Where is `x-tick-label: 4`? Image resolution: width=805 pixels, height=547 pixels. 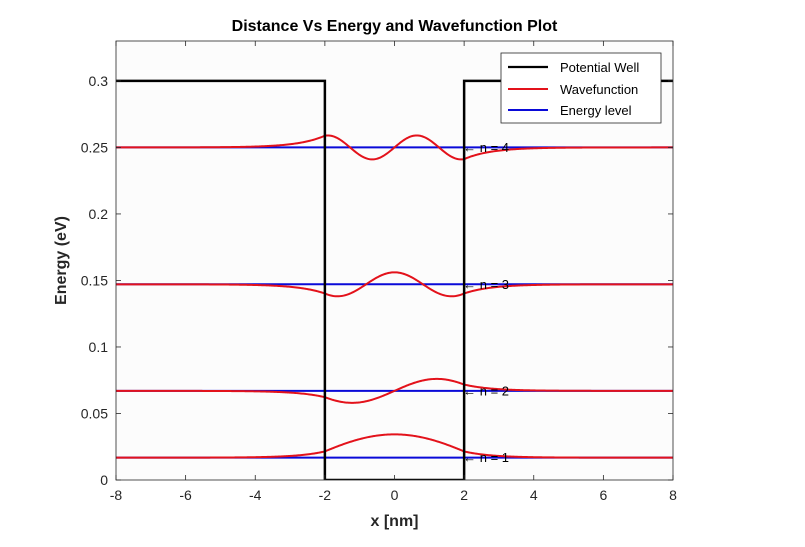 x-tick-label: 4 is located at coordinates (534, 495).